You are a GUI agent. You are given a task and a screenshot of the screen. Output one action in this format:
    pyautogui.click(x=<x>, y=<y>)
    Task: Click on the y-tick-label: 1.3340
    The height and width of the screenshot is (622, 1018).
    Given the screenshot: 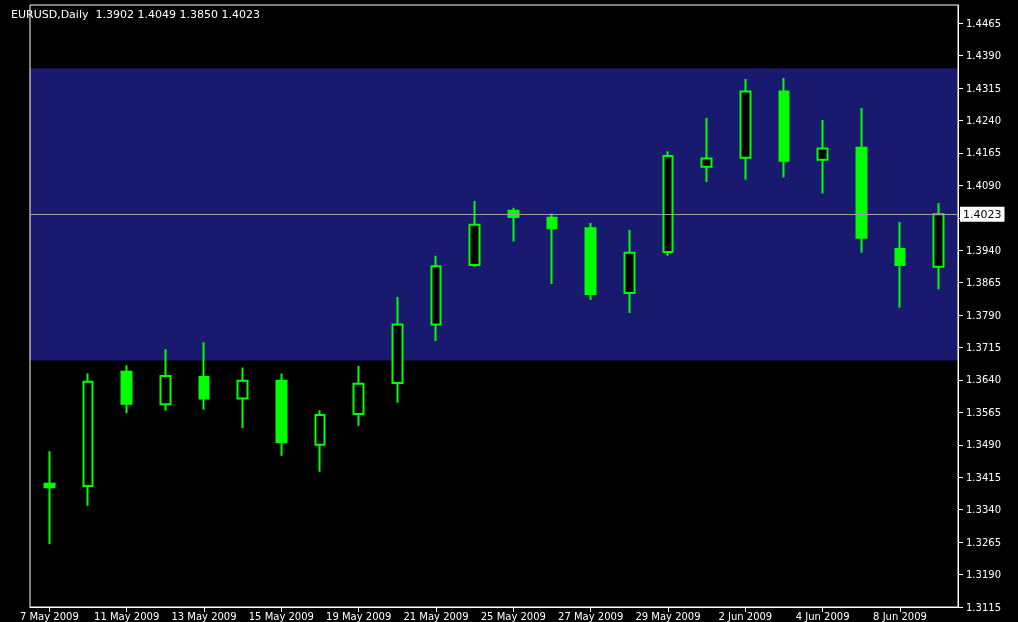 What is the action you would take?
    pyautogui.click(x=983, y=510)
    